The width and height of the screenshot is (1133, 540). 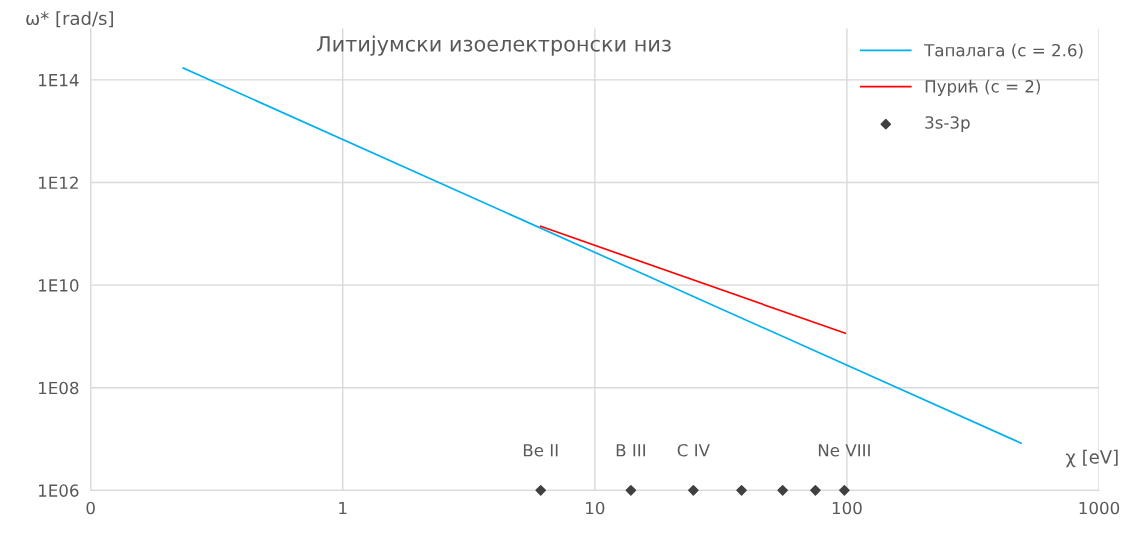 I want to click on x-tick-label: 1, so click(x=343, y=508).